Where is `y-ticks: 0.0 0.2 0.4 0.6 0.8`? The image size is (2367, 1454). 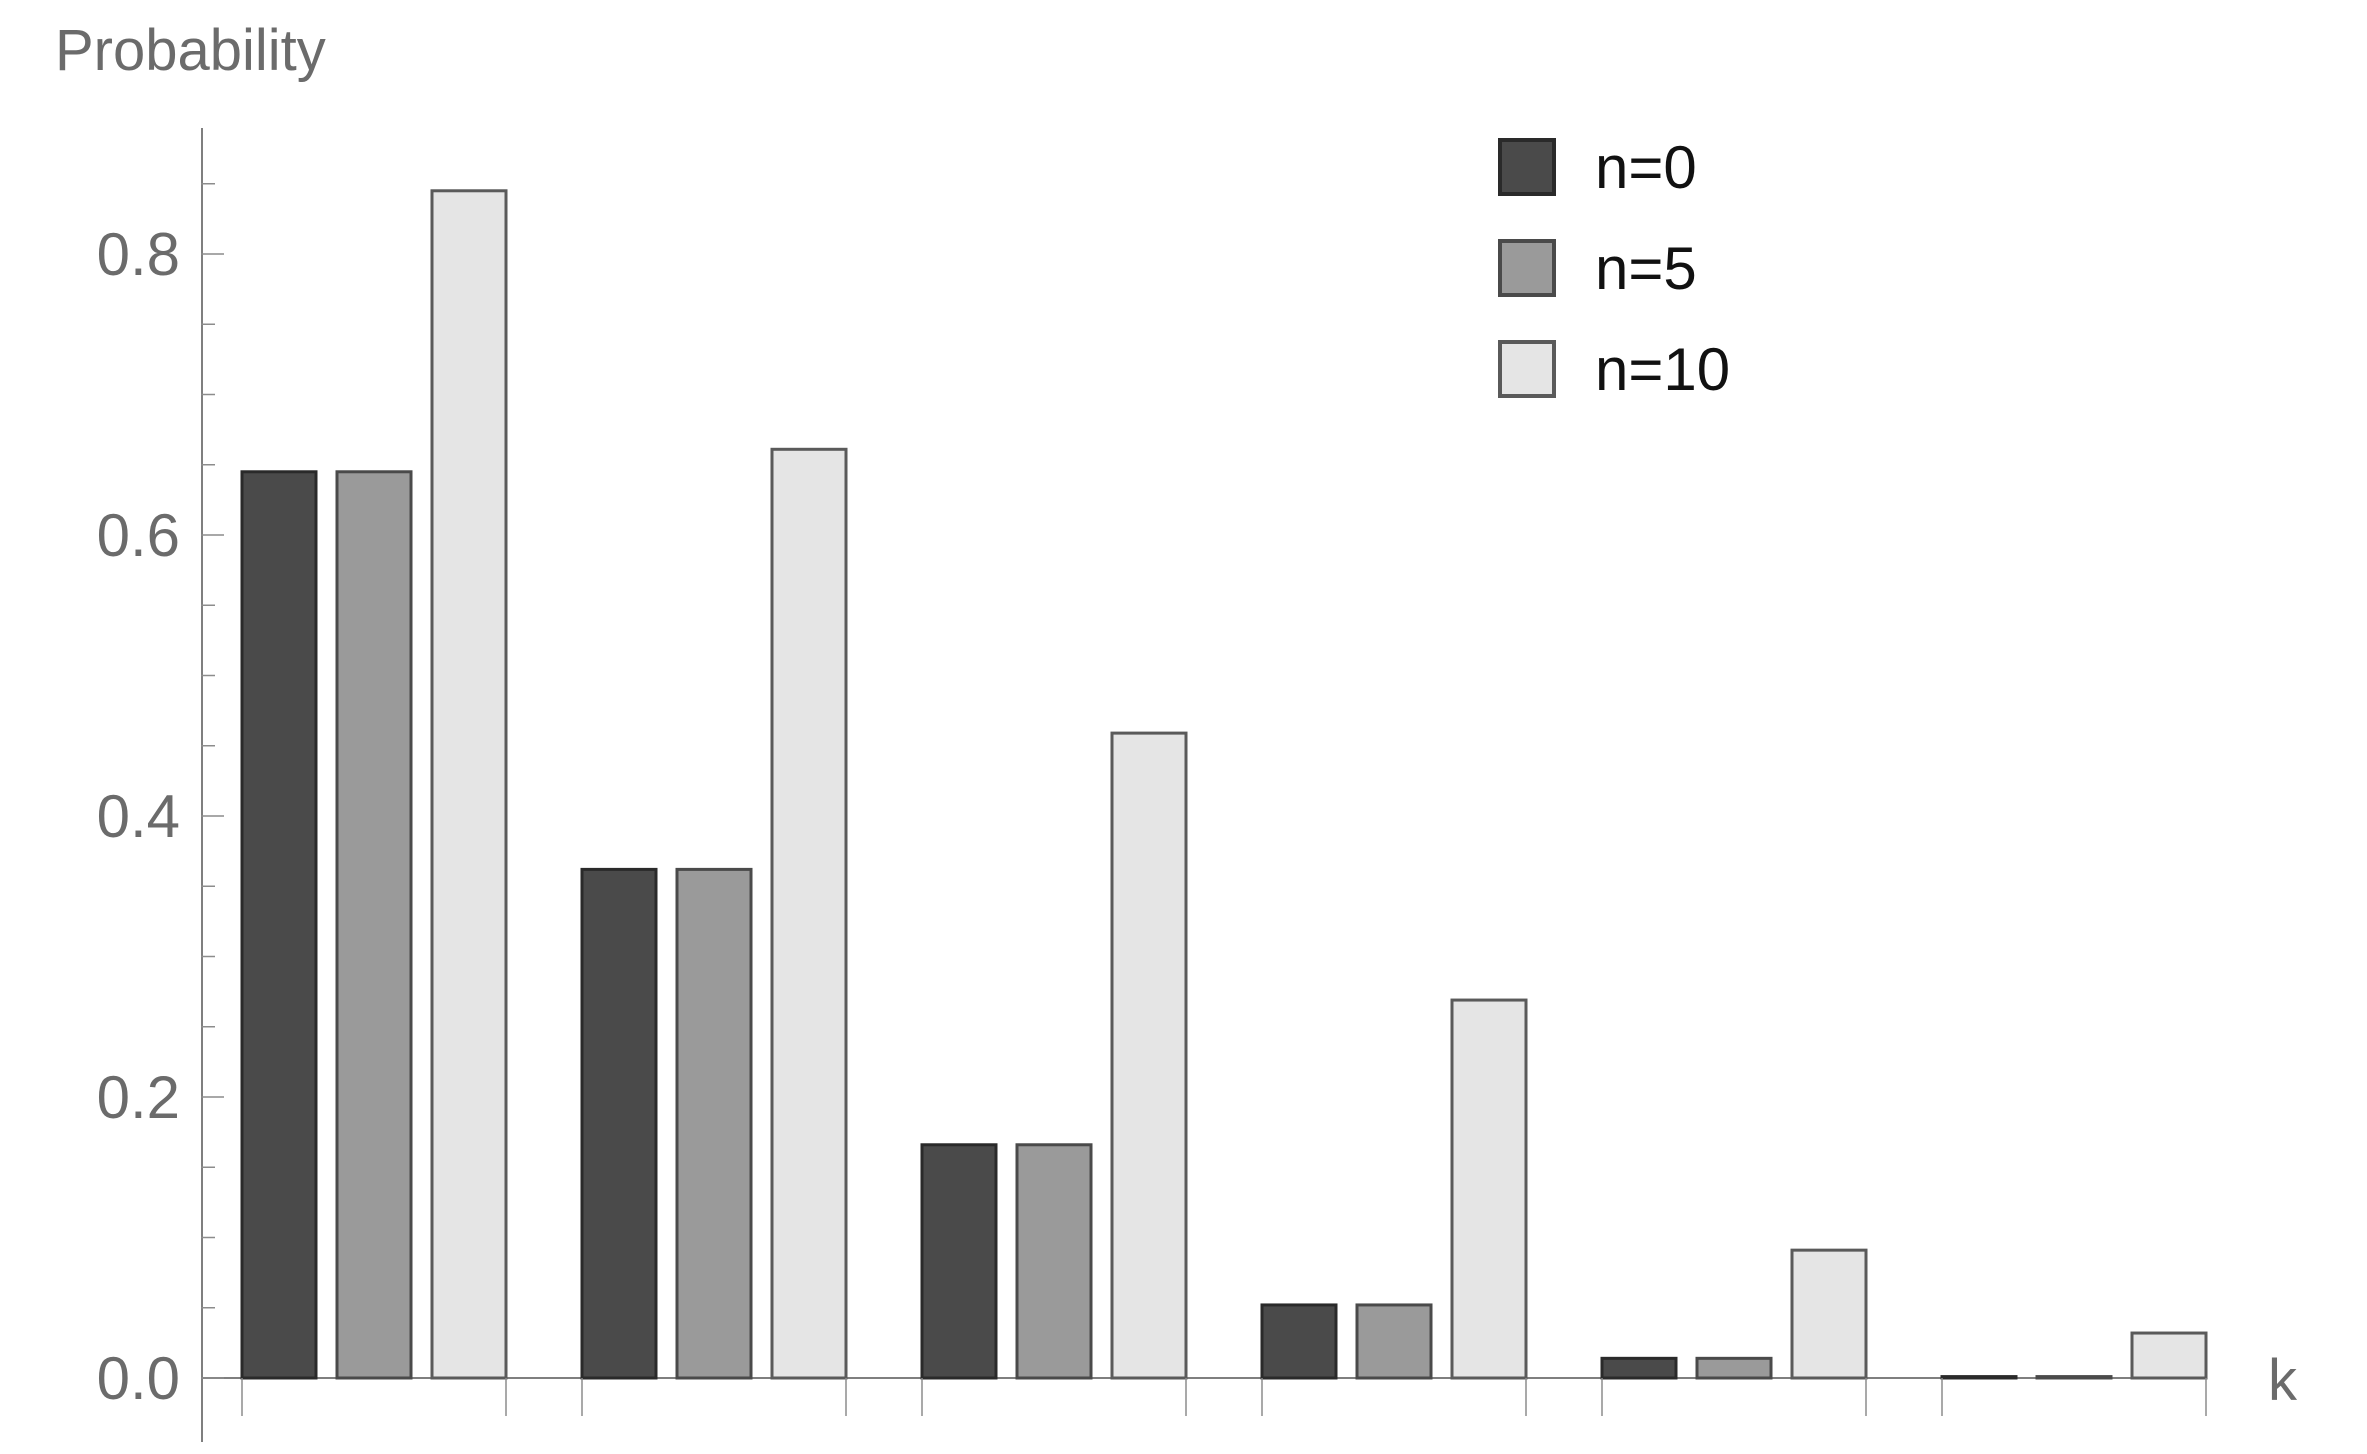 y-ticks: 0.0 0.2 0.4 0.6 0.8 is located at coordinates (160, 797).